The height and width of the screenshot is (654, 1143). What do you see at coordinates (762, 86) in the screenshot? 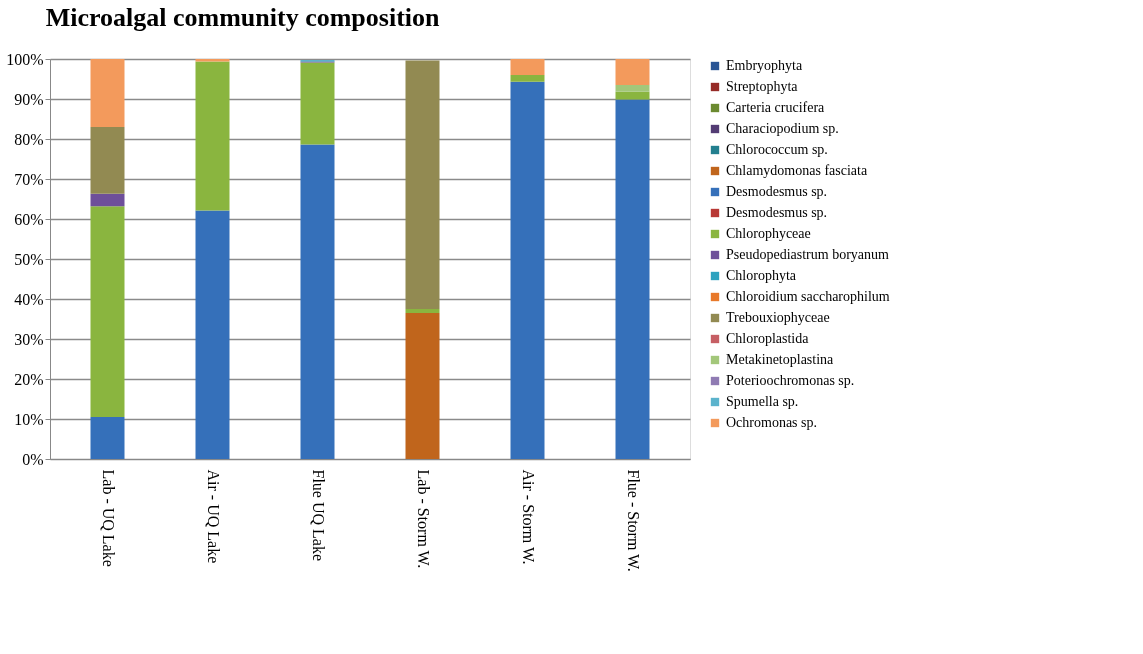
I see `legend-label: Streptophyta` at bounding box center [762, 86].